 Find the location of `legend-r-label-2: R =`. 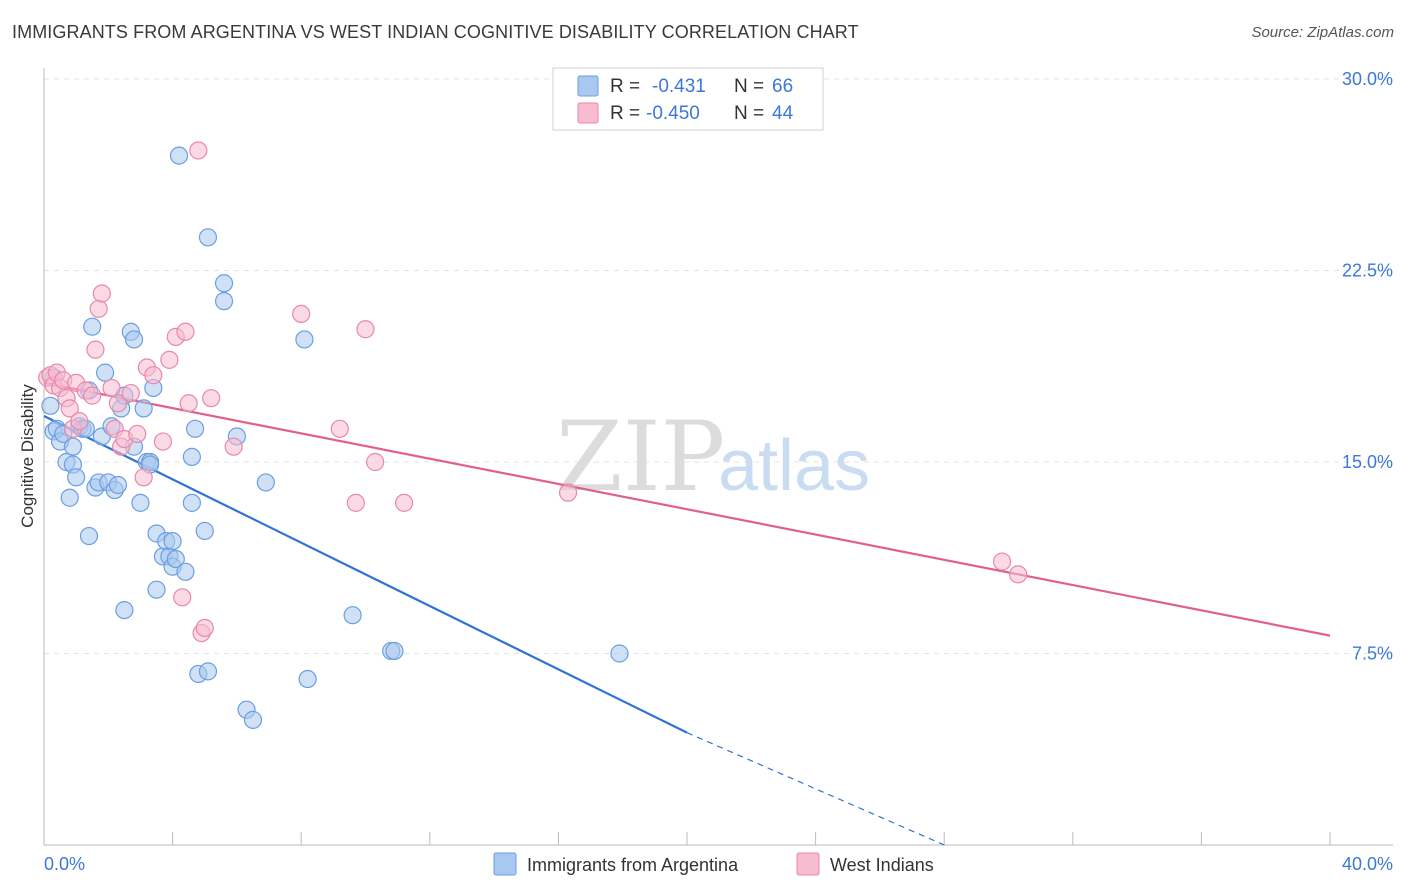

legend-r-label-2: R = is located at coordinates (625, 113).